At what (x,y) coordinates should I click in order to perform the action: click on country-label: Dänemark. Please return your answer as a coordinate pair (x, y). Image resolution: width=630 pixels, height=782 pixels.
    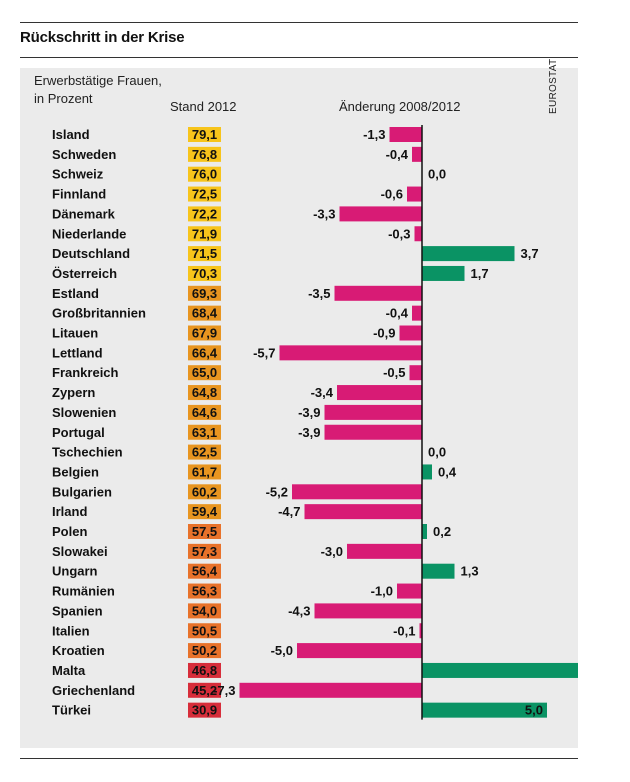
    Looking at the image, I should click on (84, 213).